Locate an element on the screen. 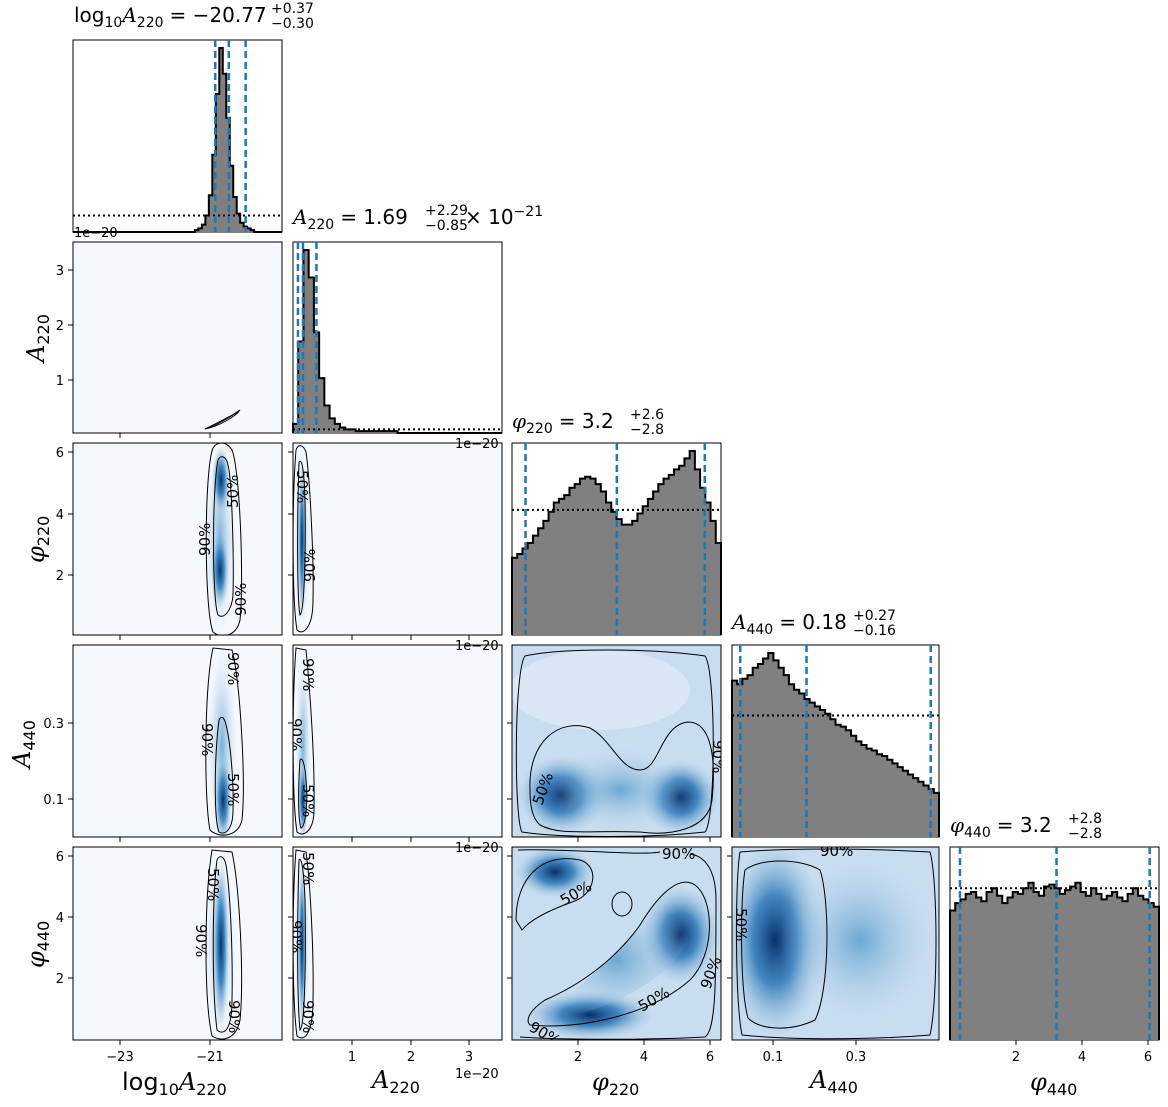 The width and height of the screenshot is (1168, 1107). svg-text: −2.8 is located at coordinates (1085, 834).